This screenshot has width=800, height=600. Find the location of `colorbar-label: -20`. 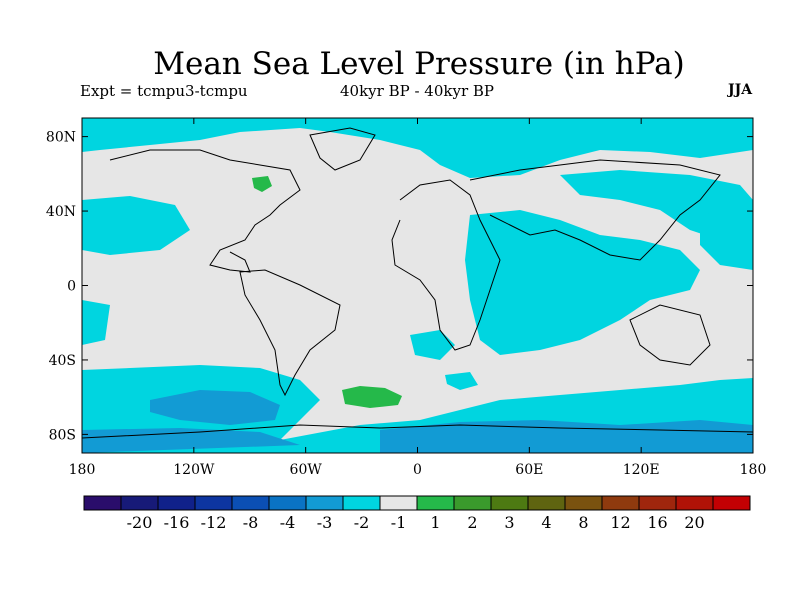

colorbar-label: -20 is located at coordinates (140, 522).